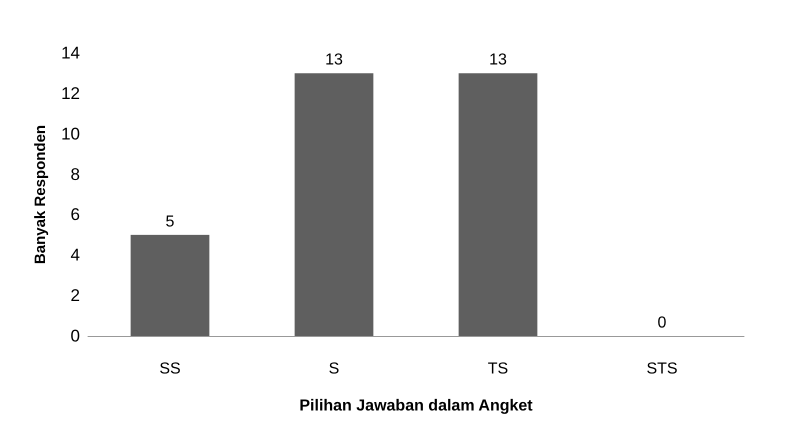 This screenshot has height=444, width=812. Describe the element at coordinates (334, 369) in the screenshot. I see `x-tick-label: S` at that location.